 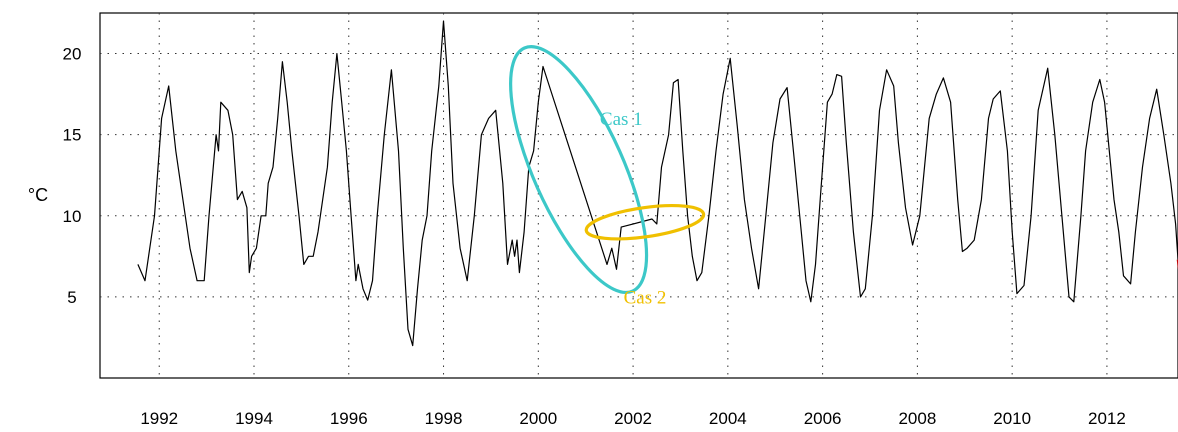 I want to click on annotation-label-2: Cas 2, so click(x=645, y=297).